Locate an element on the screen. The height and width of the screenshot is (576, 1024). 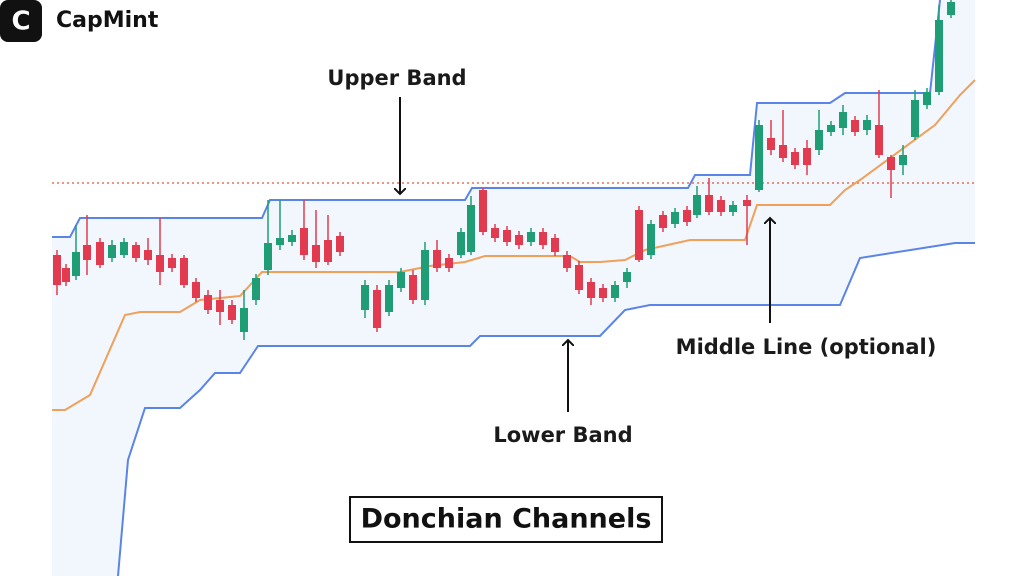
upper-band-label: Upper Band is located at coordinates (396, 78).